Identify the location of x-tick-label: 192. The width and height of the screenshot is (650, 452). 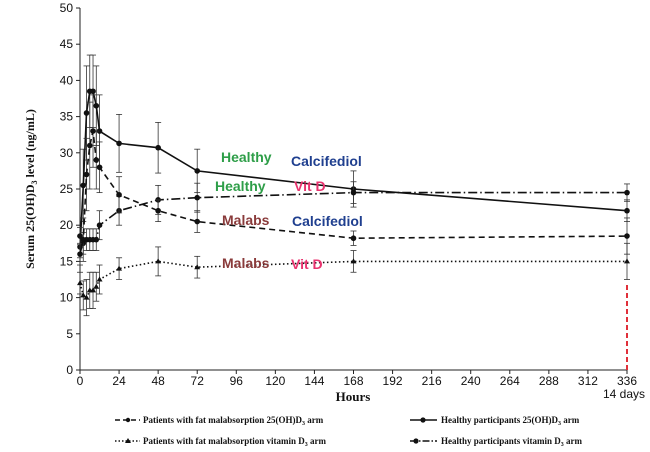
(393, 381).